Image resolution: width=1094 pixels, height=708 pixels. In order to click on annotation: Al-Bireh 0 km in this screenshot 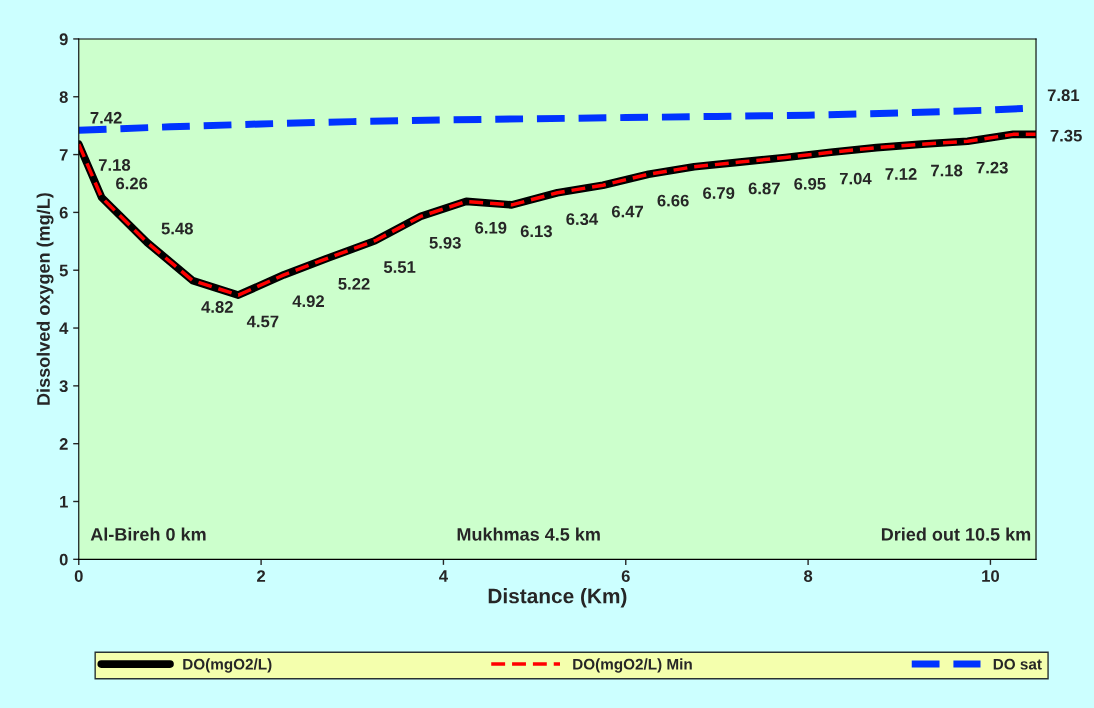, I will do `click(148, 534)`.